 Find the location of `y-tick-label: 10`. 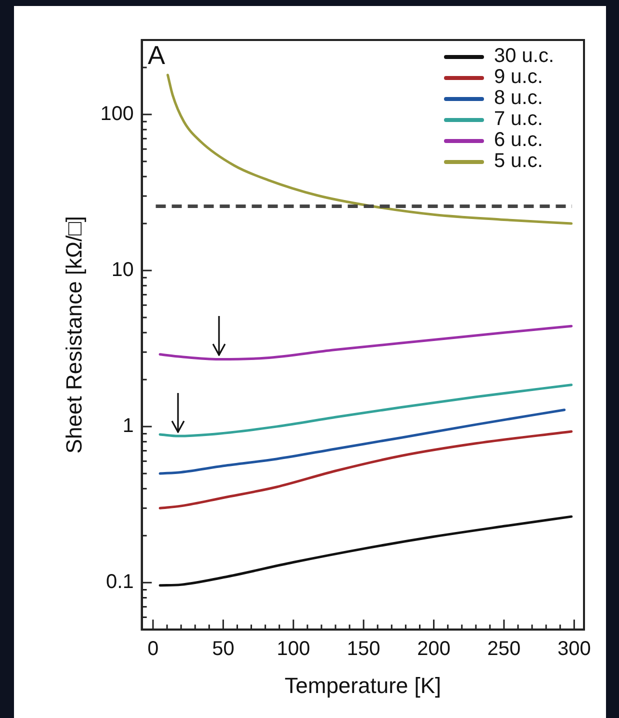

y-tick-label: 10 is located at coordinates (123, 270).